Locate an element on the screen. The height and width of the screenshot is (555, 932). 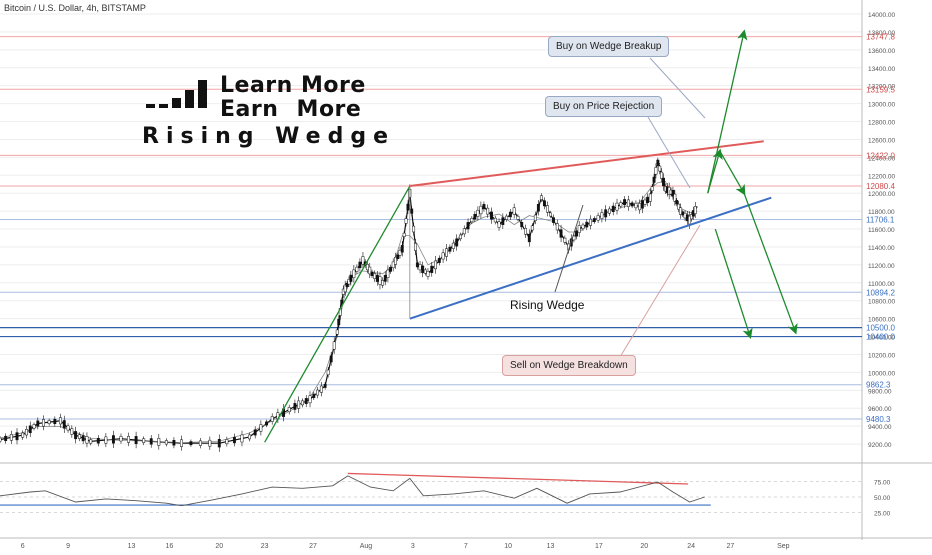
resistance-level-label: 12080.4 is located at coordinates (880, 186).